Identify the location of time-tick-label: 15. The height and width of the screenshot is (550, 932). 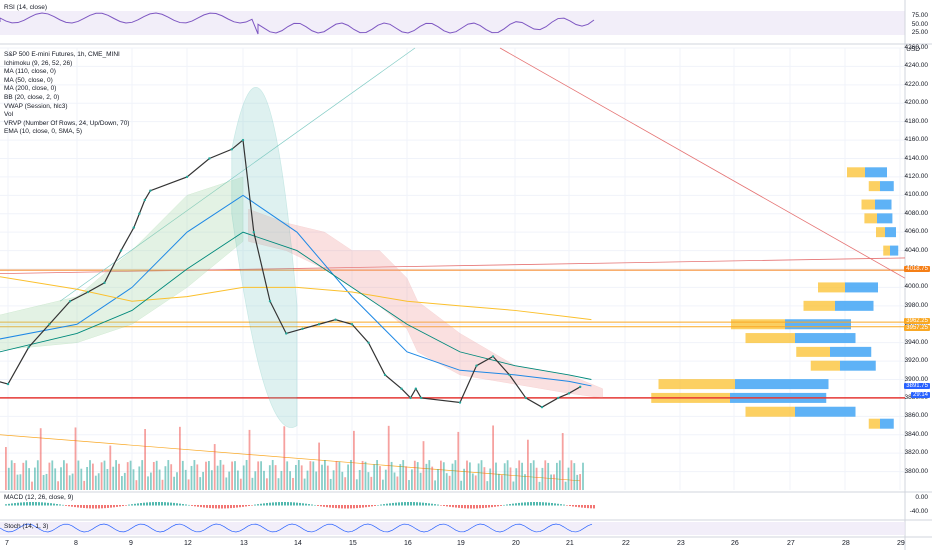
(353, 543).